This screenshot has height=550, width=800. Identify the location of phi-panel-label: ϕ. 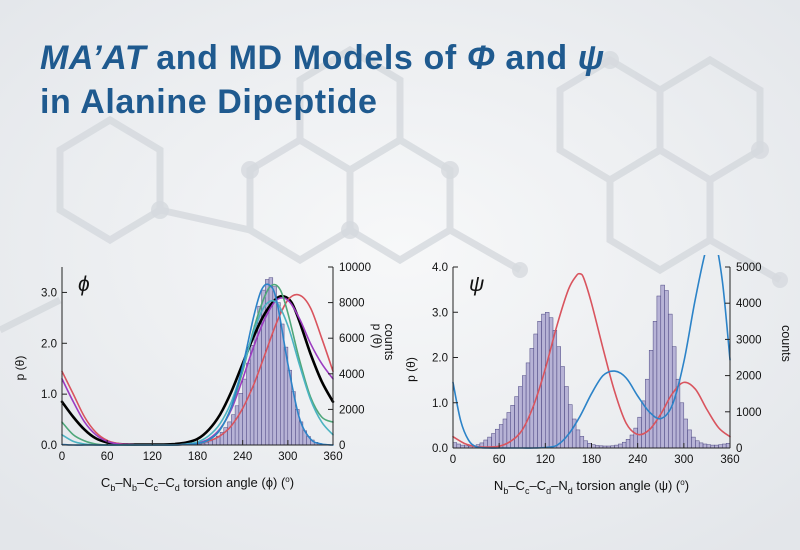
(84, 284).